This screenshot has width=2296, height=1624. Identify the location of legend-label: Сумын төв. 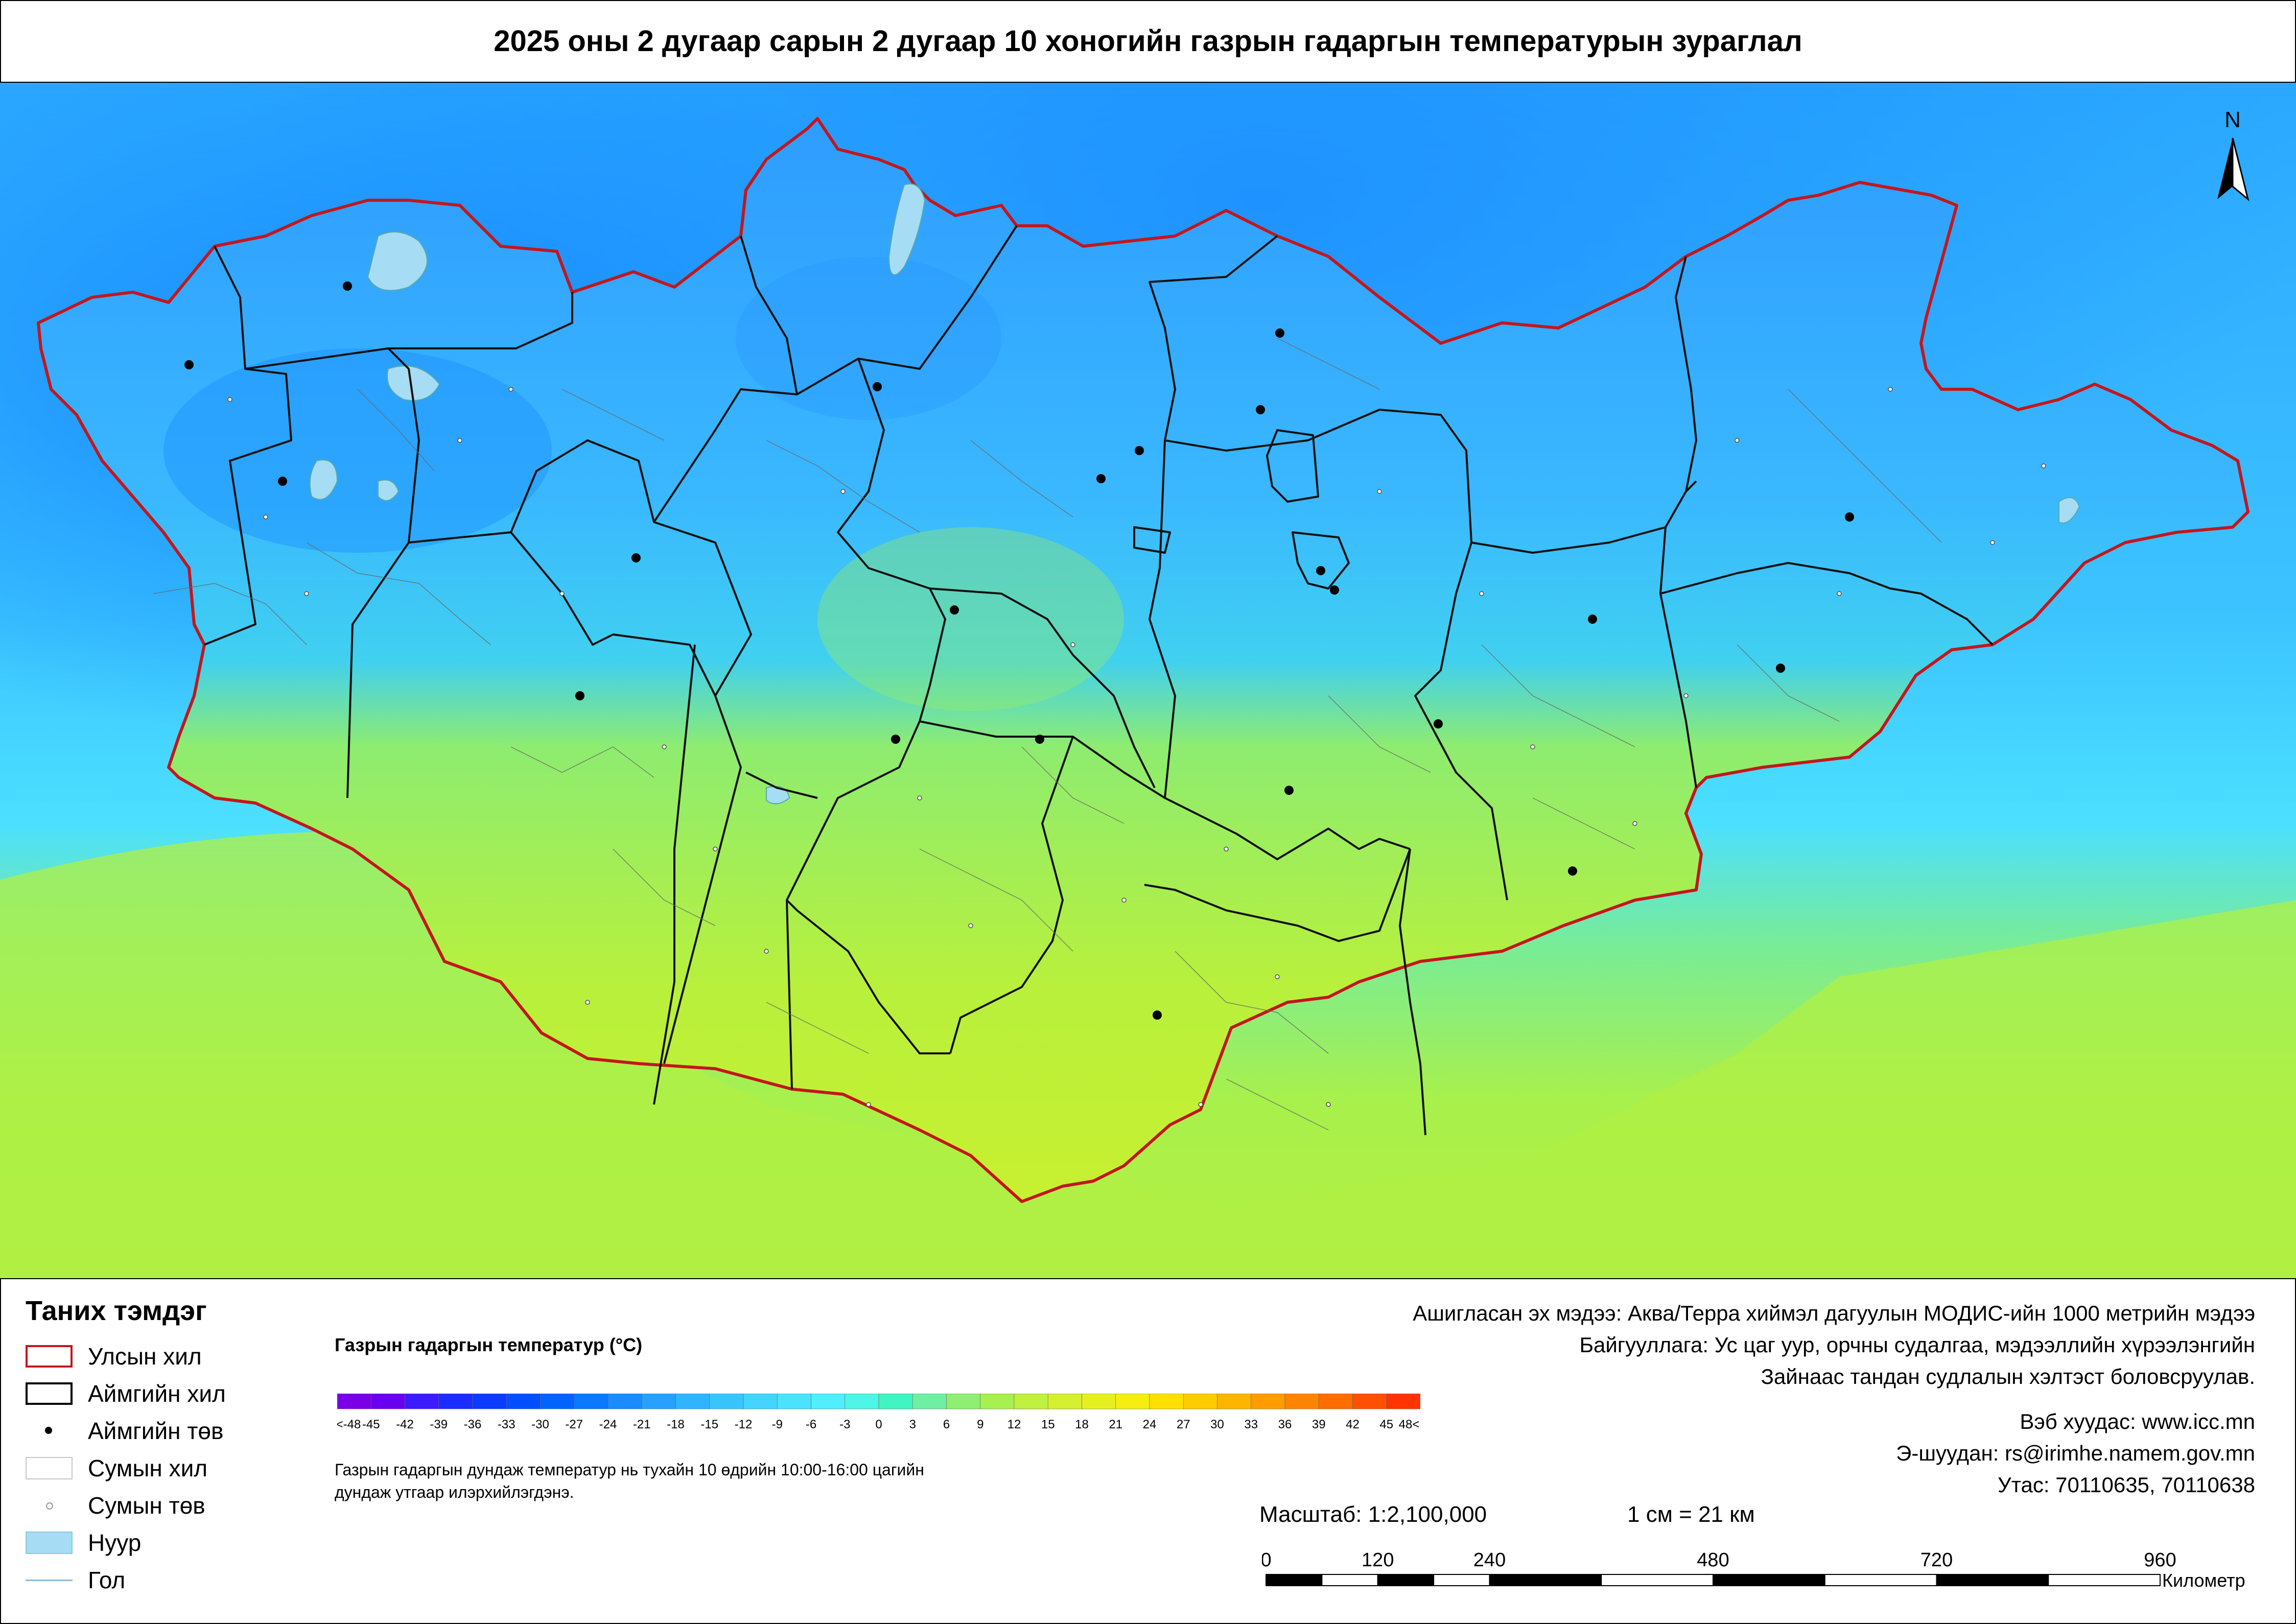
(146, 1505).